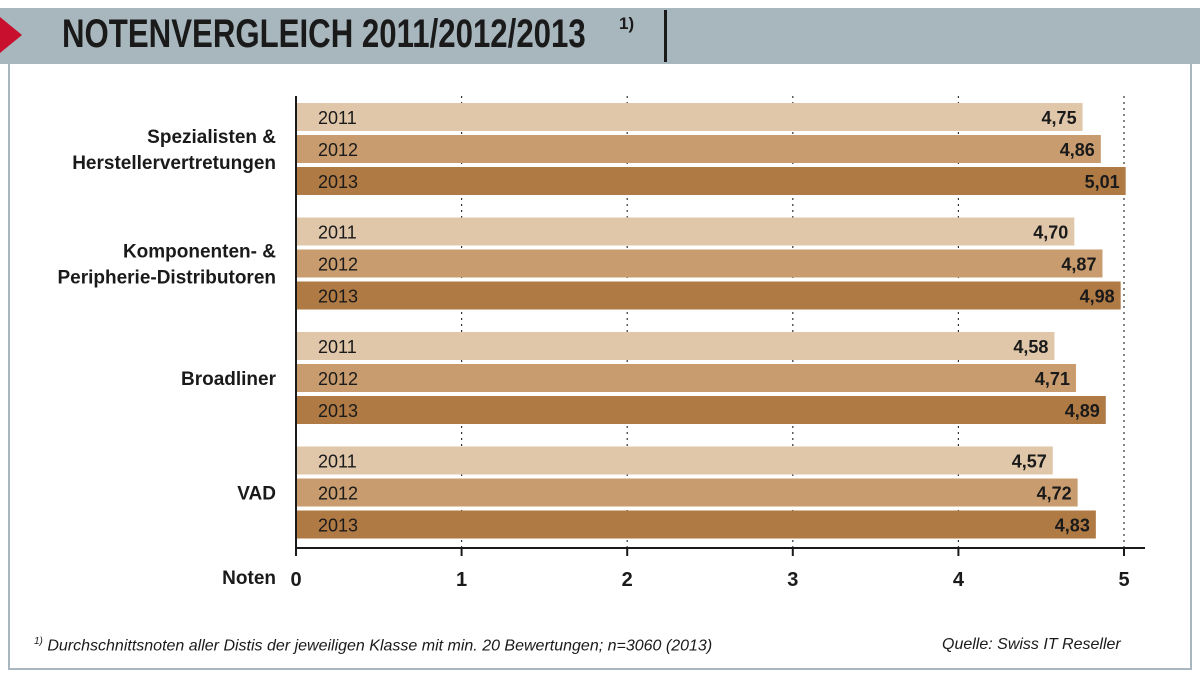 This screenshot has height=678, width=1200. Describe the element at coordinates (1050, 233) in the screenshot. I see `bar-value-label: 4,70` at that location.